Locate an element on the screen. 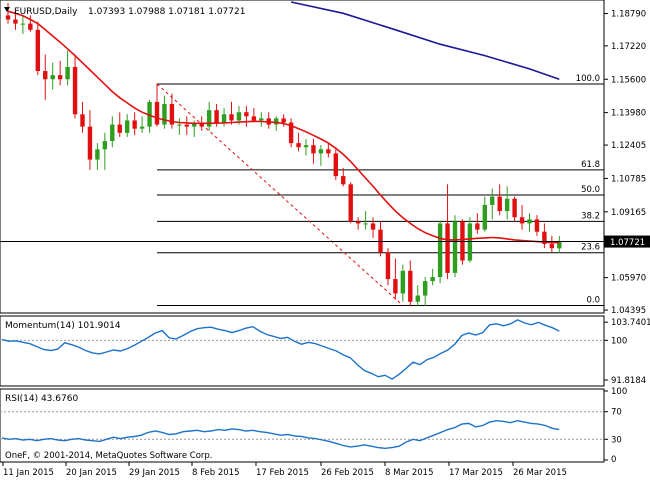 The height and width of the screenshot is (480, 650). fib-level-label: 61.8 is located at coordinates (590, 165).